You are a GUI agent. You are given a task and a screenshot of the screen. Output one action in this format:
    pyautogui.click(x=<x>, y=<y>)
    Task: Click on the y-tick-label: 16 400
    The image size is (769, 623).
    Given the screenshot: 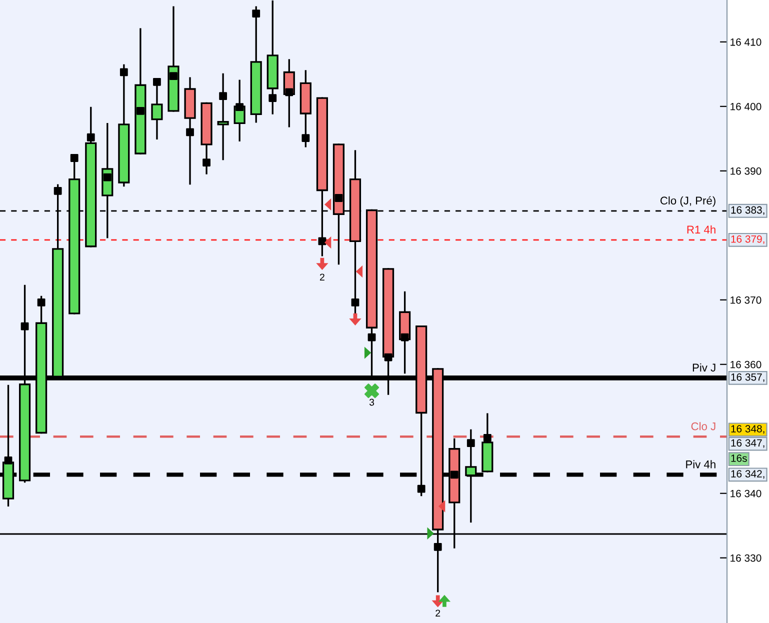 What is the action you would take?
    pyautogui.click(x=746, y=106)
    